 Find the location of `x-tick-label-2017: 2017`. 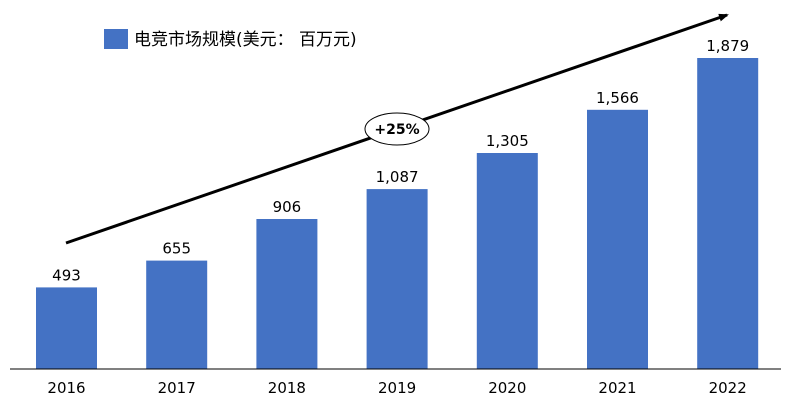

x-tick-label-2017: 2017 is located at coordinates (177, 388).